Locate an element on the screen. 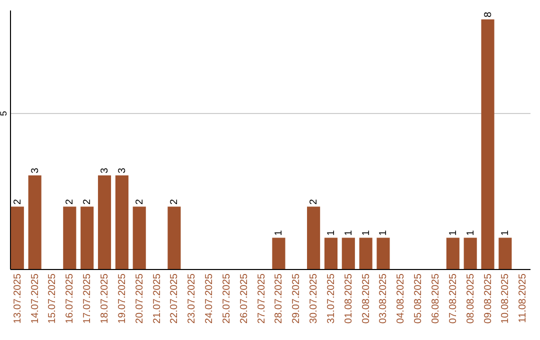 This screenshot has height=340, width=540. x-tick-label: 06.08.2025 is located at coordinates (436, 298).